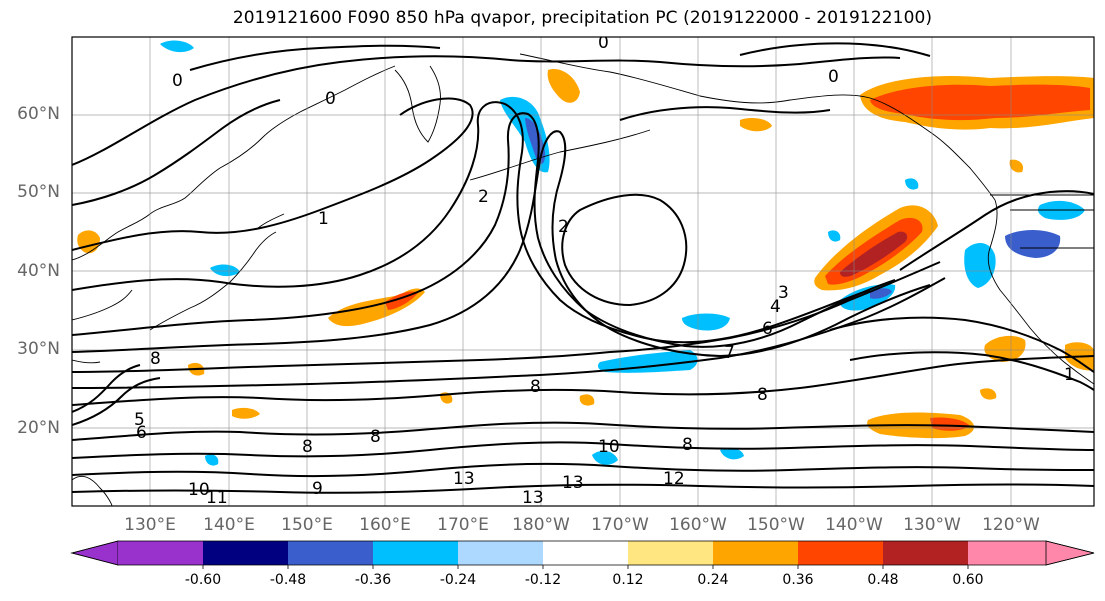  I want to click on colorbar-tick-label: 0.12, so click(628, 580).